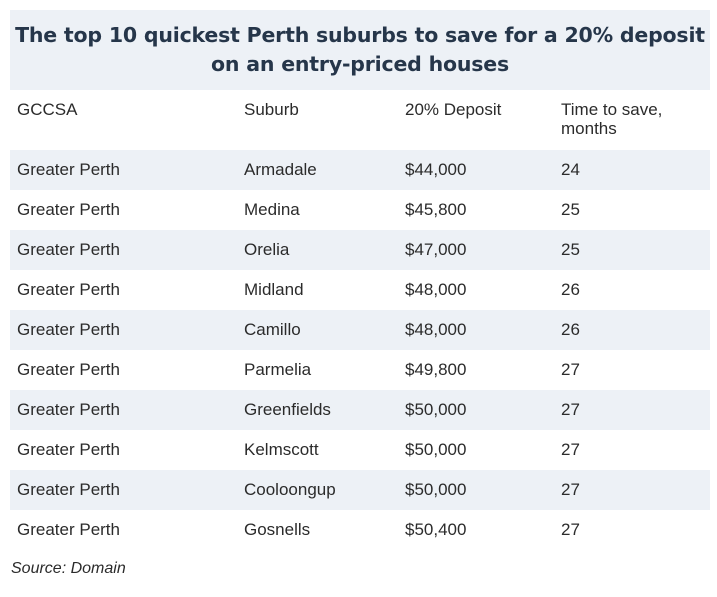  I want to click on cell-deposit: $45,800, so click(476, 210).